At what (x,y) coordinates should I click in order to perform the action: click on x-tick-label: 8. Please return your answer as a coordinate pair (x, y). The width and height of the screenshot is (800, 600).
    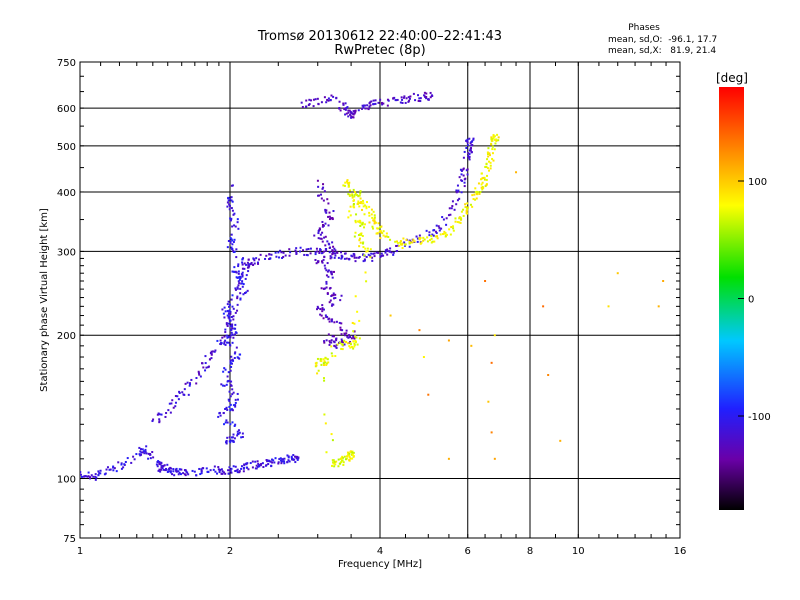
    Looking at the image, I should click on (530, 551).